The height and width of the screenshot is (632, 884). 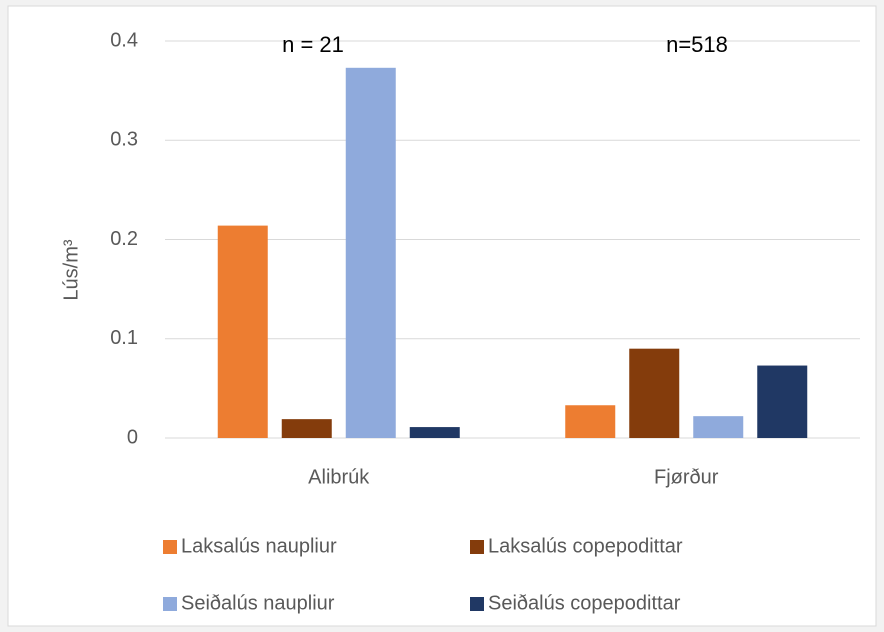 I want to click on y-tick-label: 0.4, so click(x=124, y=40).